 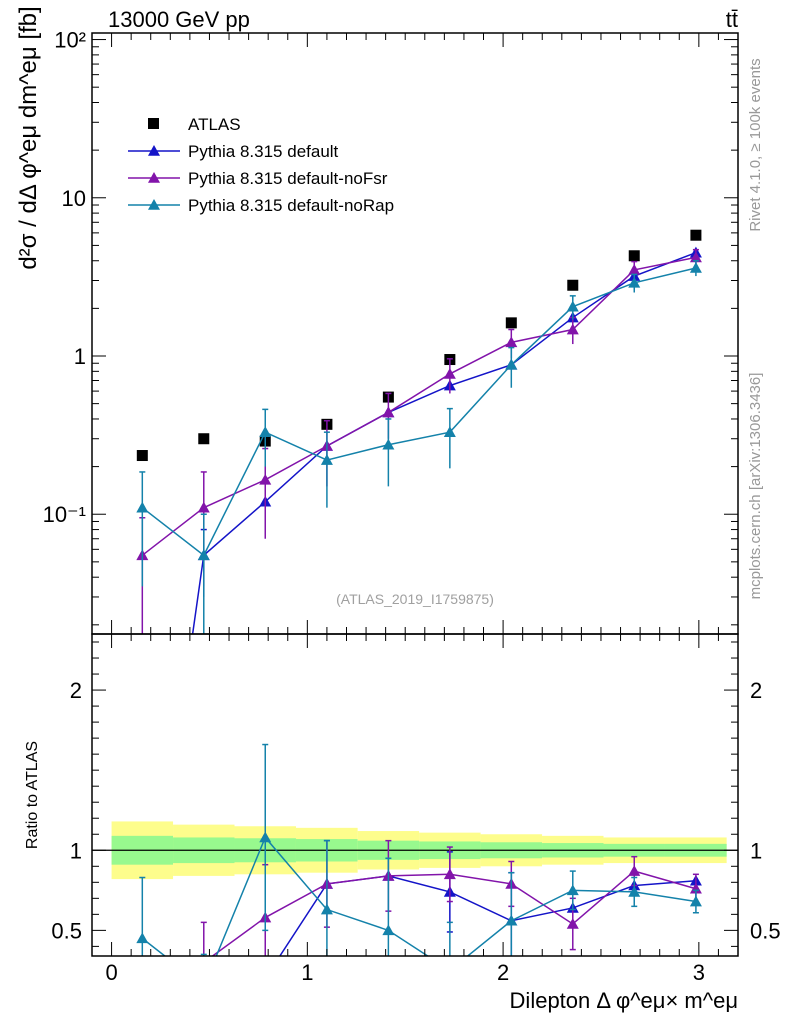 I want to click on rivet-version-label: Rivet 4.1.0, ≥ 100k events, so click(x=755, y=144).